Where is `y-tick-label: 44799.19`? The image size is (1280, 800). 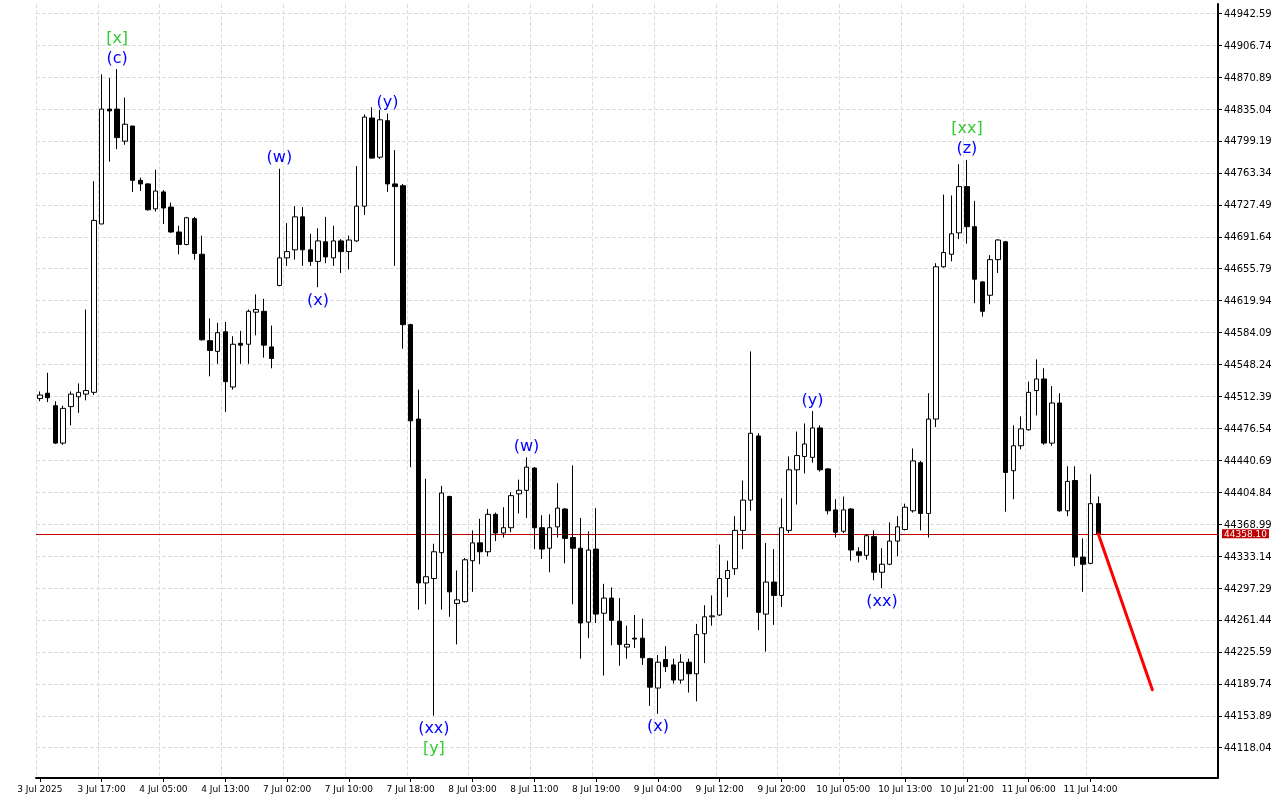
y-tick-label: 44799.19 is located at coordinates (1248, 141).